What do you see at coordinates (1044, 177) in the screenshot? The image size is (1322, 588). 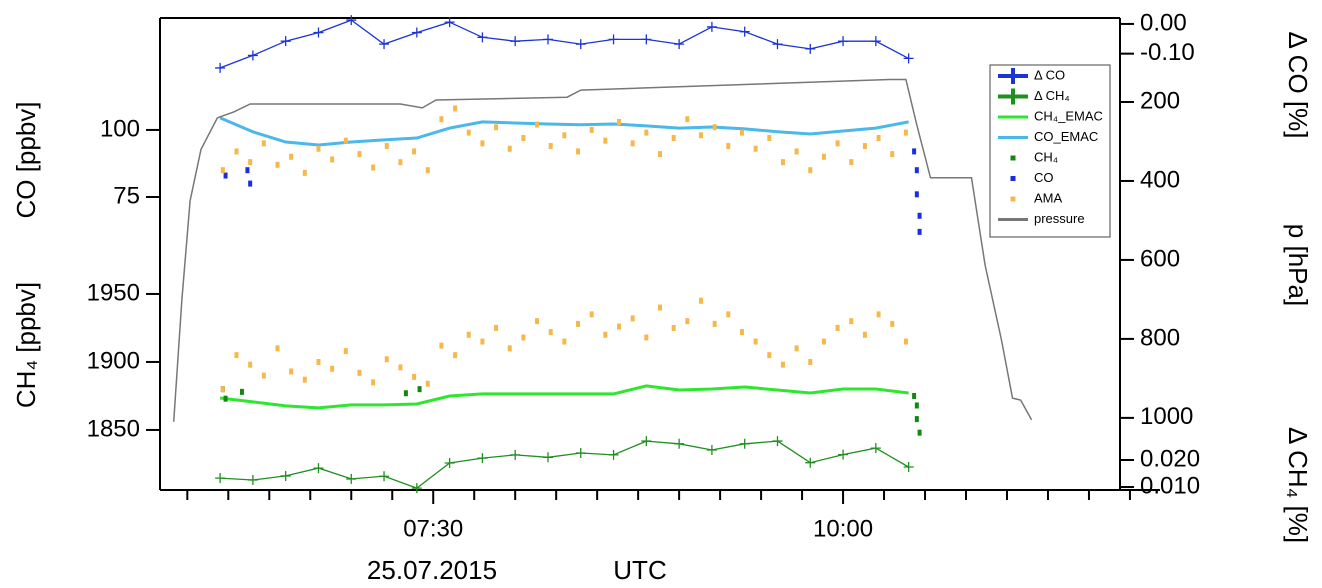 I see `legend-label: CO` at bounding box center [1044, 177].